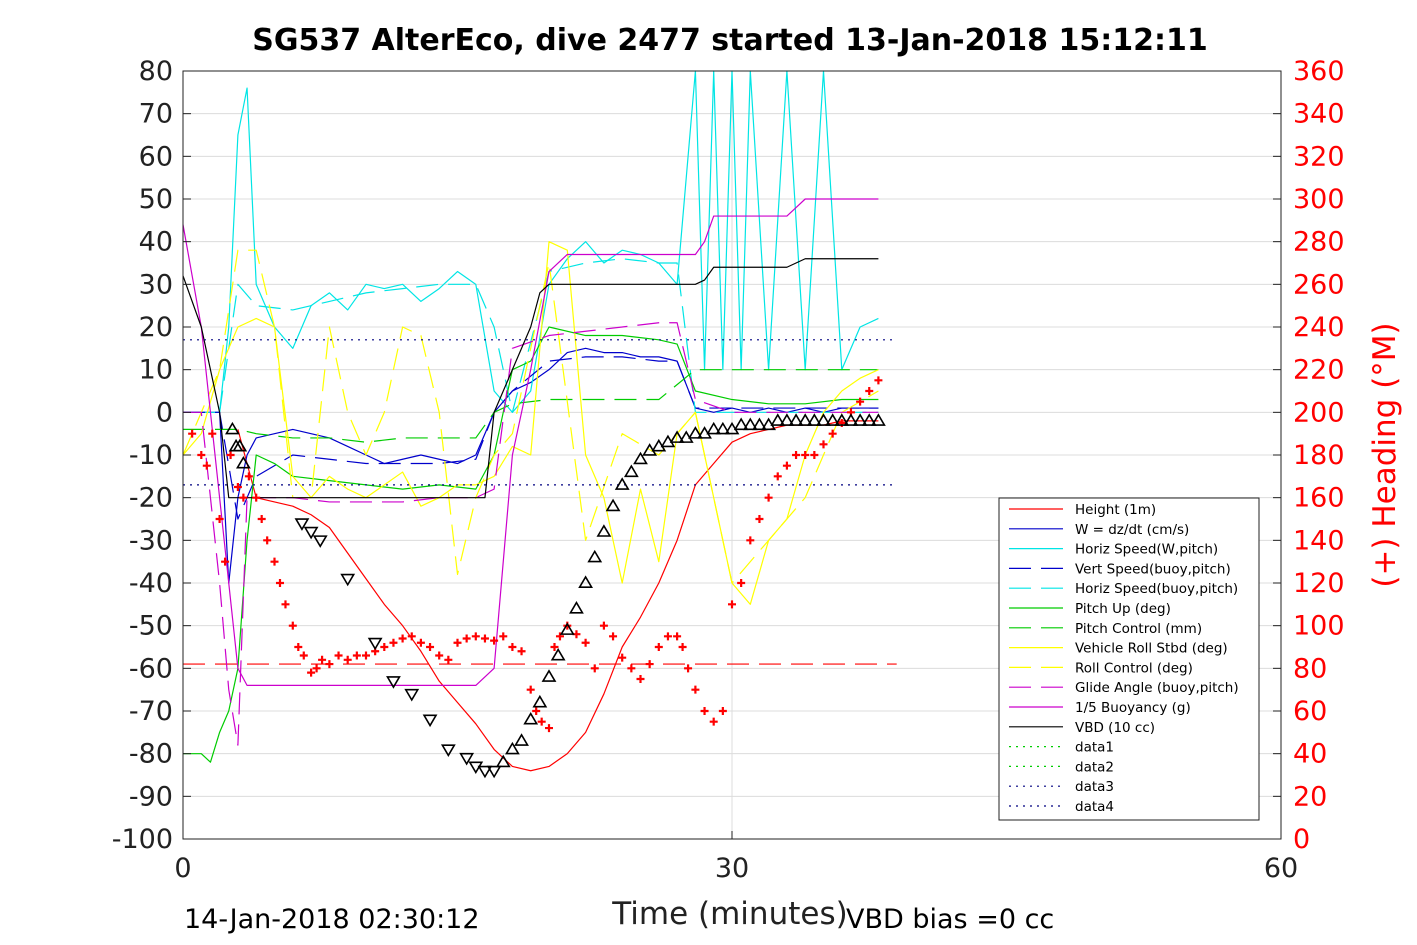 The width and height of the screenshot is (1417, 945). What do you see at coordinates (1310, 668) in the screenshot?
I see `y-right-tick-label: 80` at bounding box center [1310, 668].